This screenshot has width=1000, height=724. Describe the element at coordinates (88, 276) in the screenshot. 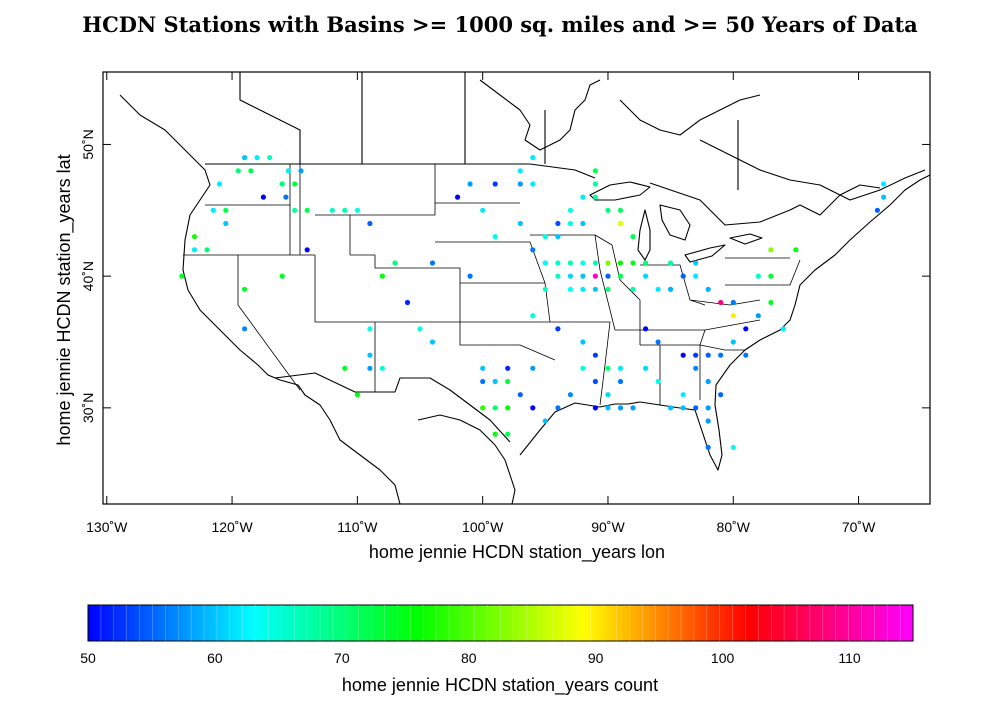

I see `lat-tick-label: 40˚N` at that location.